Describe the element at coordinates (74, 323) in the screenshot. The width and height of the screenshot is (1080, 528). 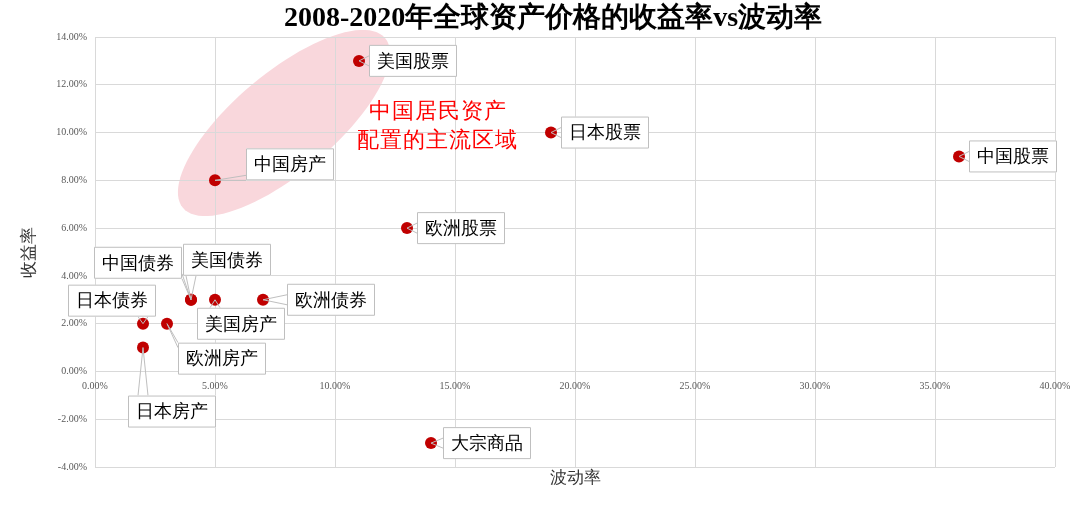
I see `y-tick-label: 2.00%` at that location.